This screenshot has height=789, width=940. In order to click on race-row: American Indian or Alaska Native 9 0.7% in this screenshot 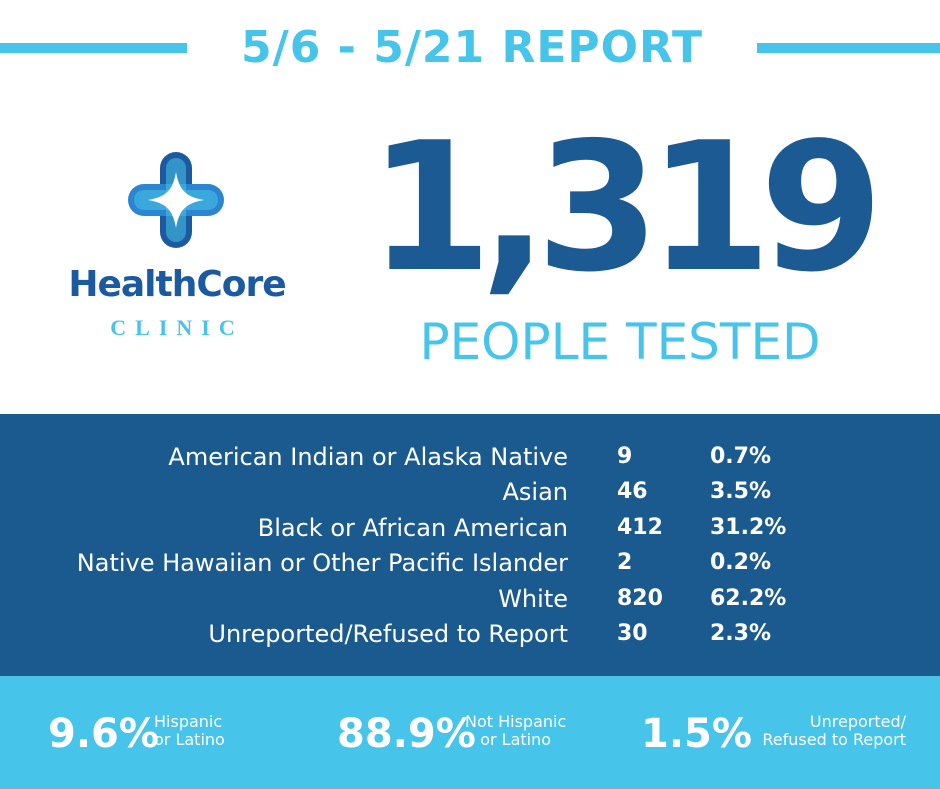, I will do `click(470, 457)`.